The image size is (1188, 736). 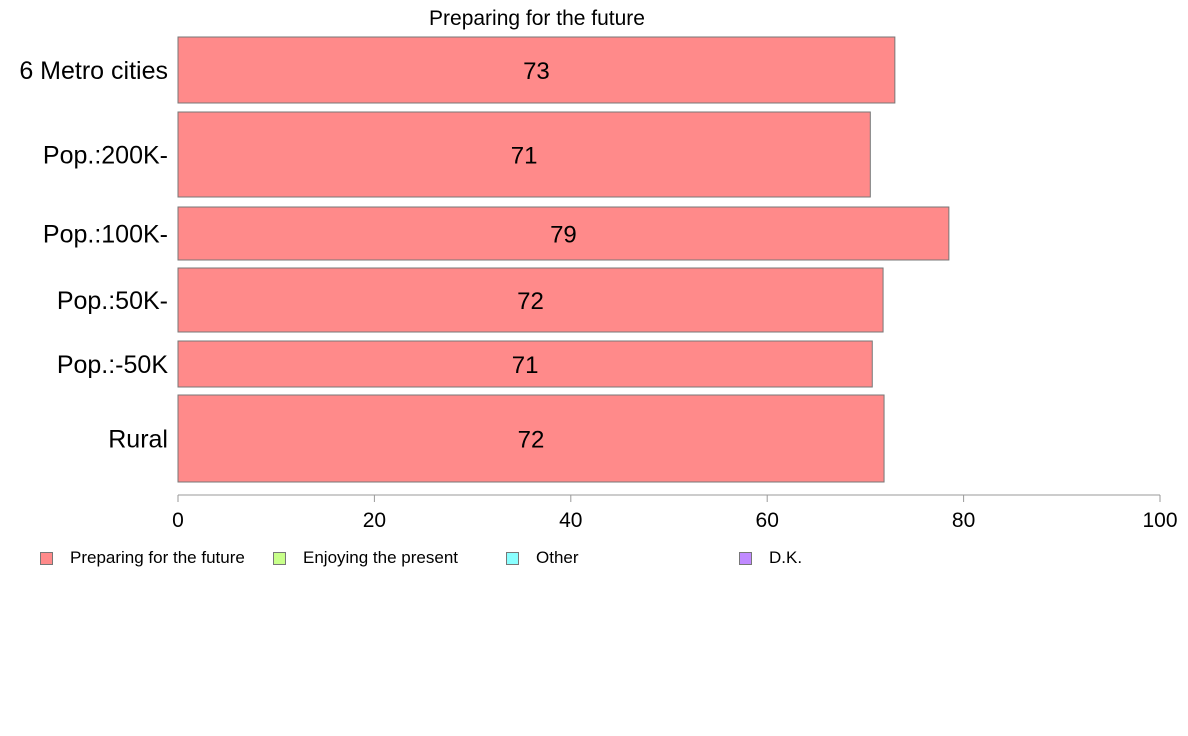 What do you see at coordinates (786, 557) in the screenshot?
I see `legend-label-dk: D.K.` at bounding box center [786, 557].